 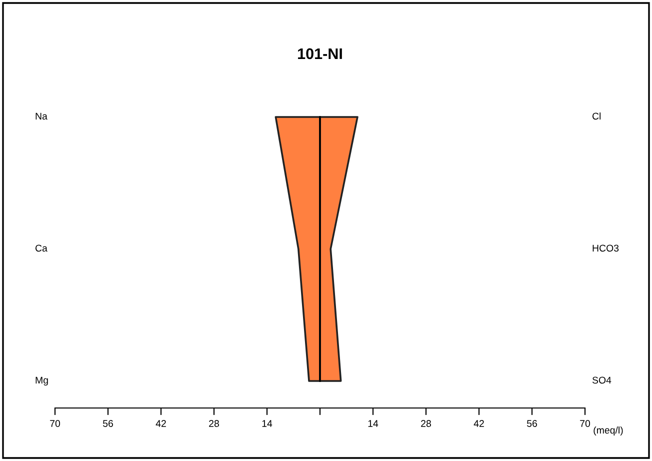 What do you see at coordinates (42, 381) in the screenshot?
I see `y-tick-label: Mg` at bounding box center [42, 381].